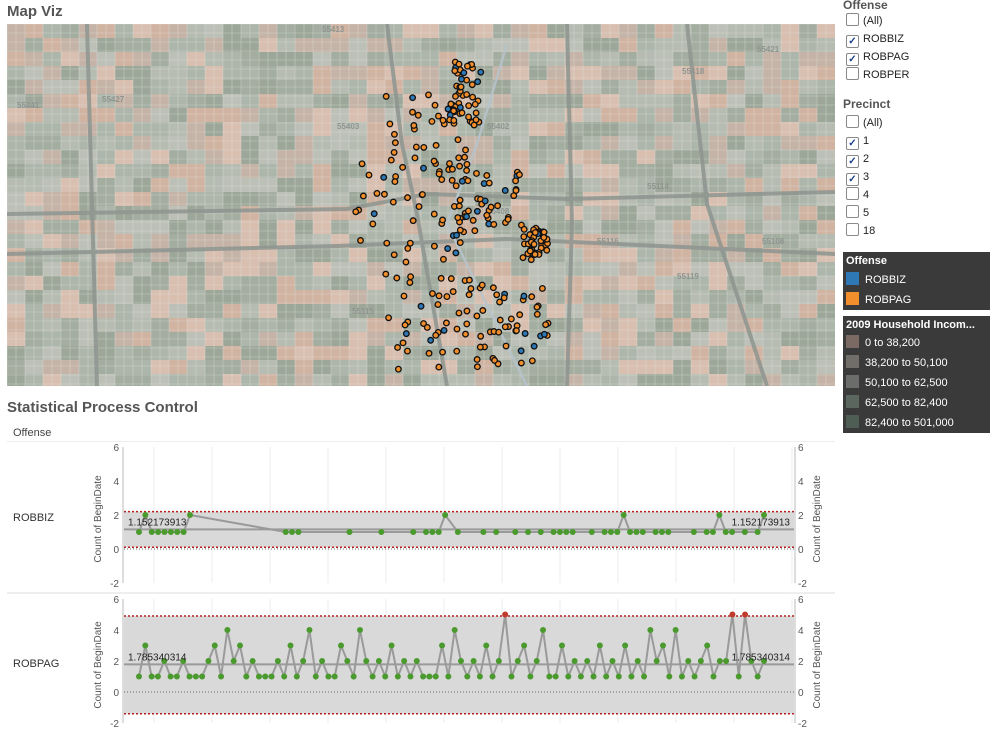  I want to click on zip-label: 55108, so click(773, 241).